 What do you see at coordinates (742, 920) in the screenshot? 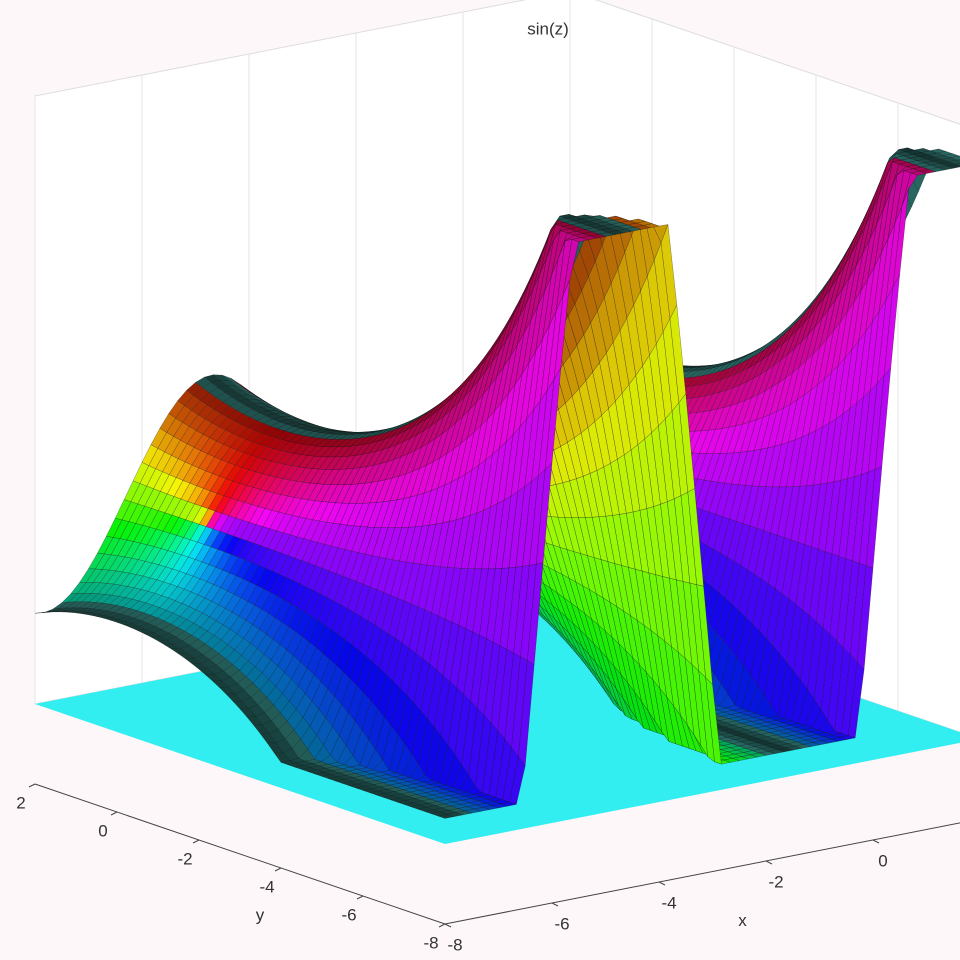
I see `x-axis-label: x` at bounding box center [742, 920].